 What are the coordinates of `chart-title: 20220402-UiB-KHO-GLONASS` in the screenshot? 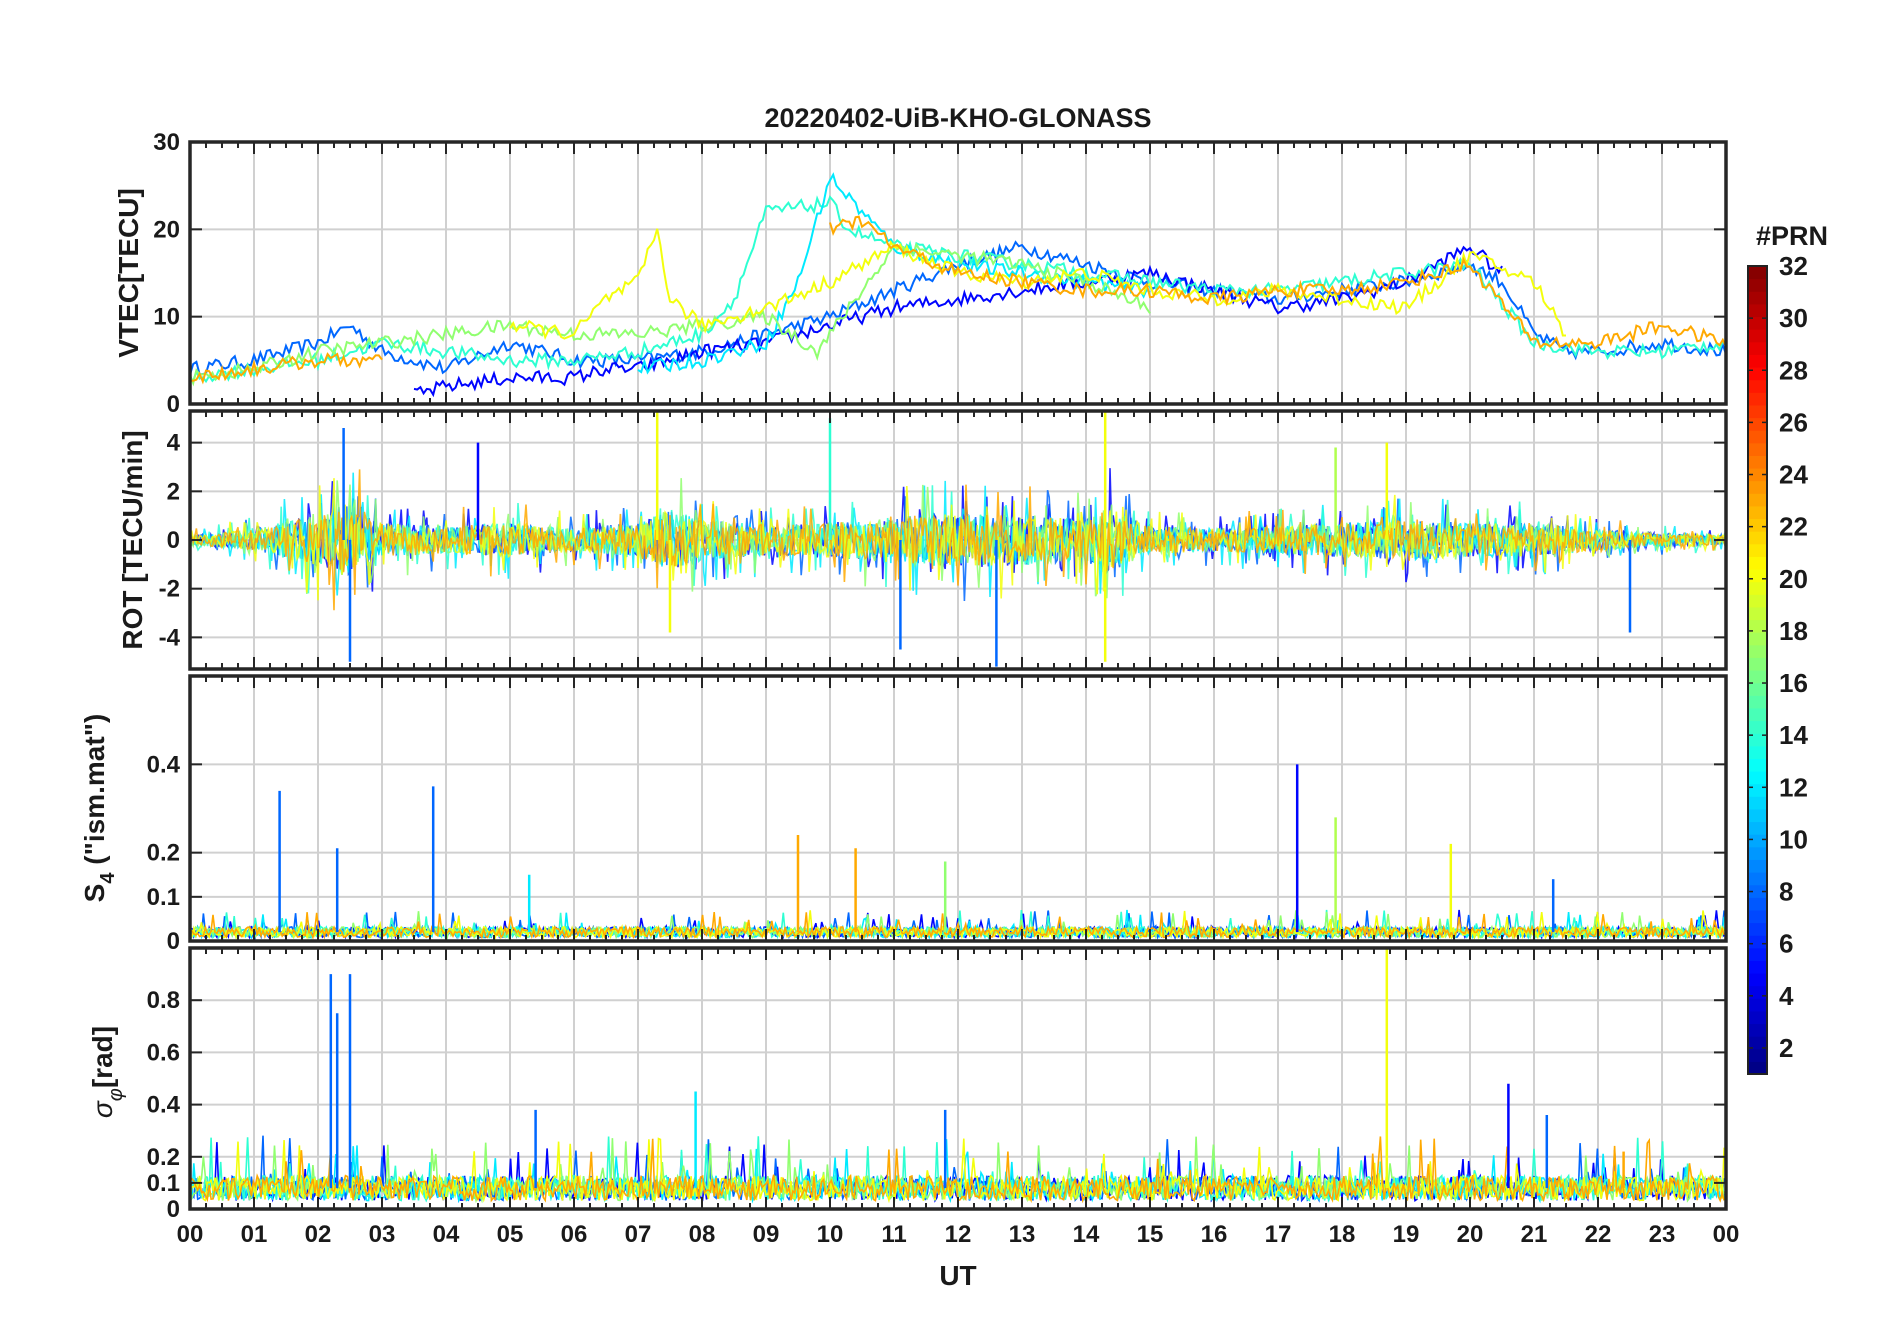 It's located at (957, 118).